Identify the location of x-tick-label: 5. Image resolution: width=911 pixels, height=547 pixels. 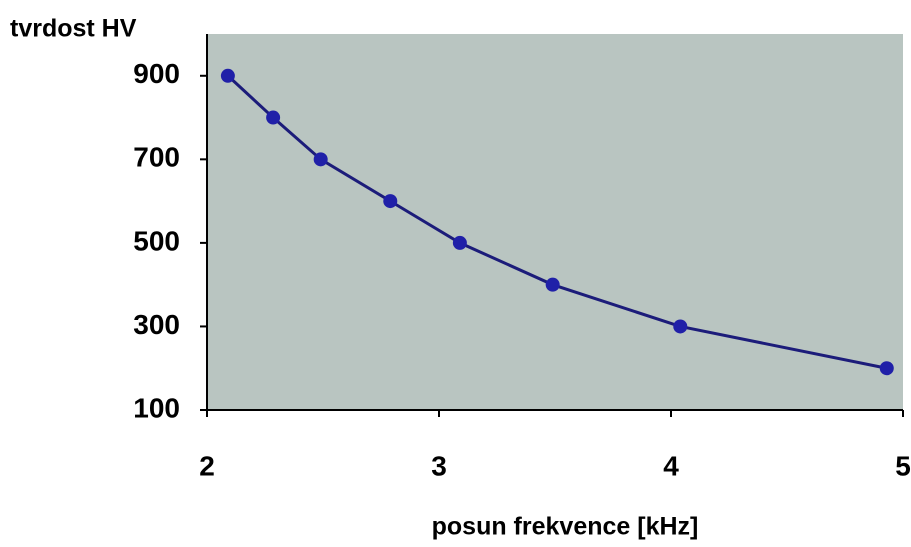
(903, 465).